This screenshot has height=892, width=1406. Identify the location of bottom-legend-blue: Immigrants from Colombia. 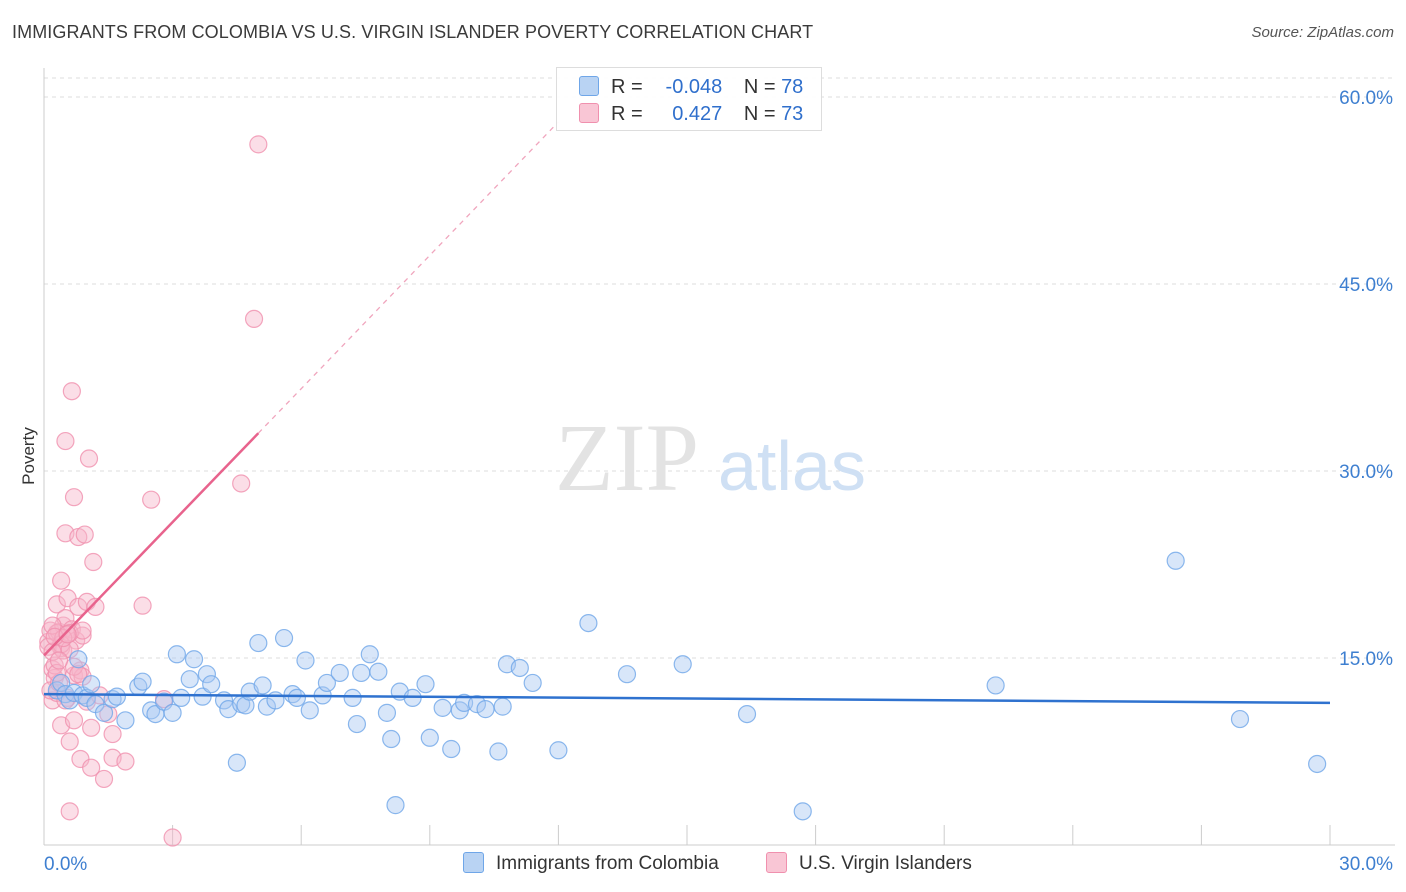
(591, 863).